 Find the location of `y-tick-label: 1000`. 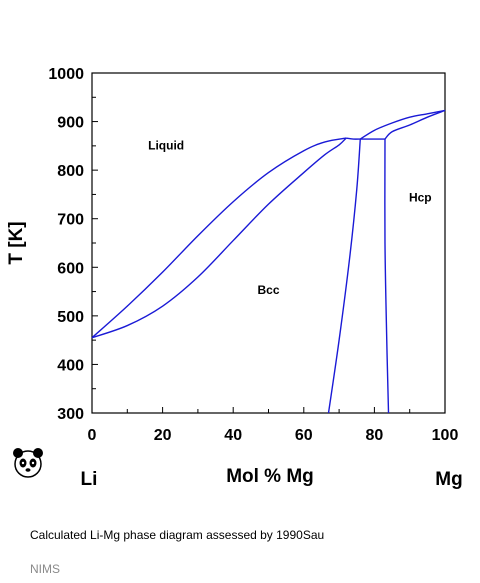

y-tick-label: 1000 is located at coordinates (66, 74).